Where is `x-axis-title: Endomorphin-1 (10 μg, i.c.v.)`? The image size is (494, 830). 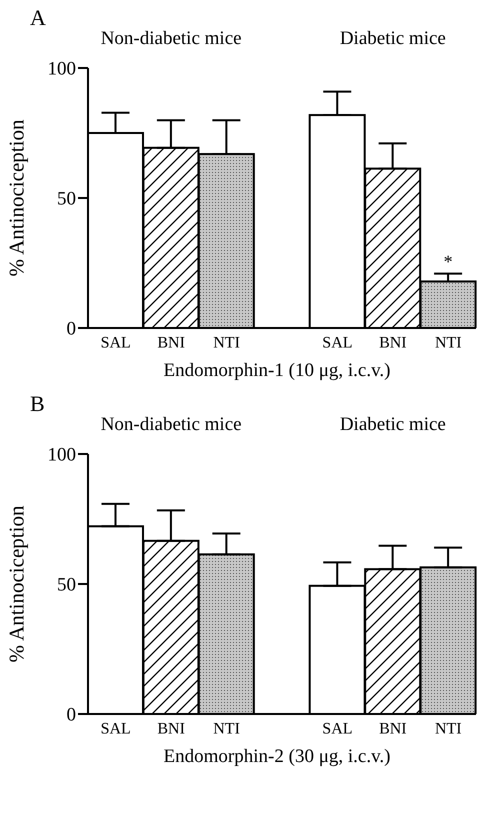 x-axis-title: Endomorphin-1 (10 μg, i.c.v.) is located at coordinates (277, 371).